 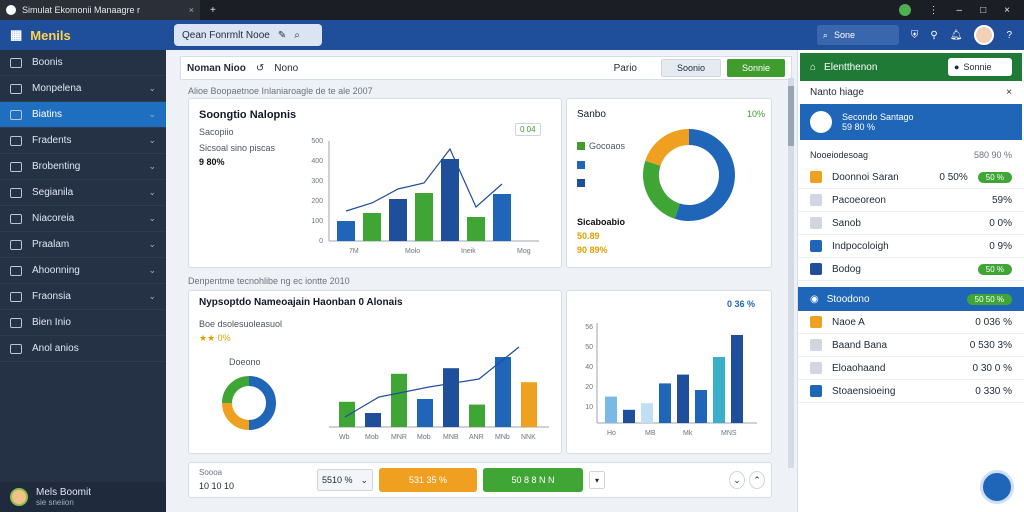 I want to click on footer-select: 5510 % ⌄, so click(x=345, y=480).